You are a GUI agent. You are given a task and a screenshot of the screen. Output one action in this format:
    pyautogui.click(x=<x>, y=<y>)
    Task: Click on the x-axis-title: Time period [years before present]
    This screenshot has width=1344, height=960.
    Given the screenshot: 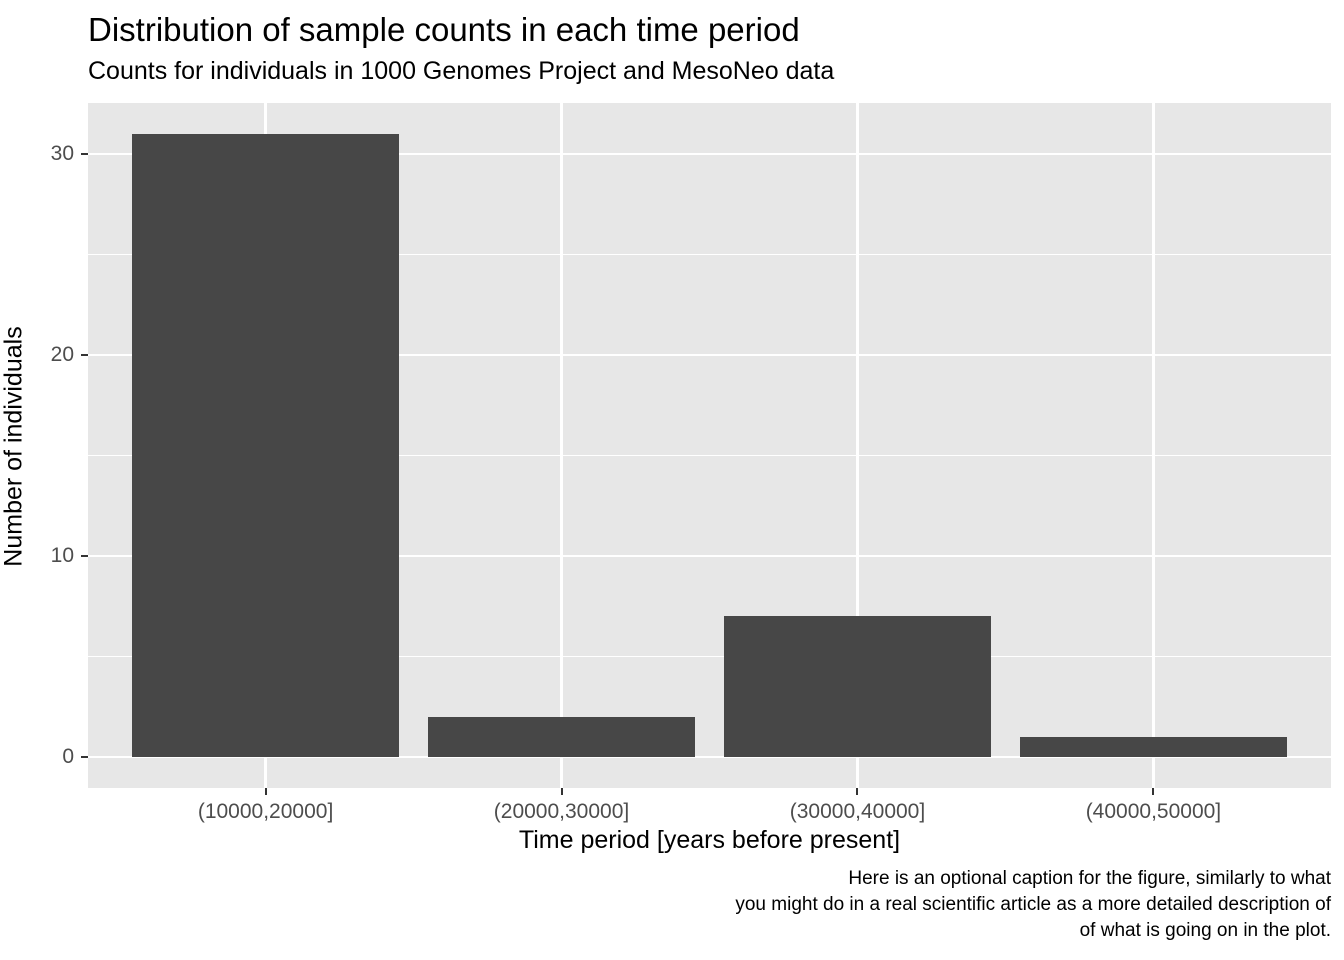 What is the action you would take?
    pyautogui.click(x=709, y=840)
    